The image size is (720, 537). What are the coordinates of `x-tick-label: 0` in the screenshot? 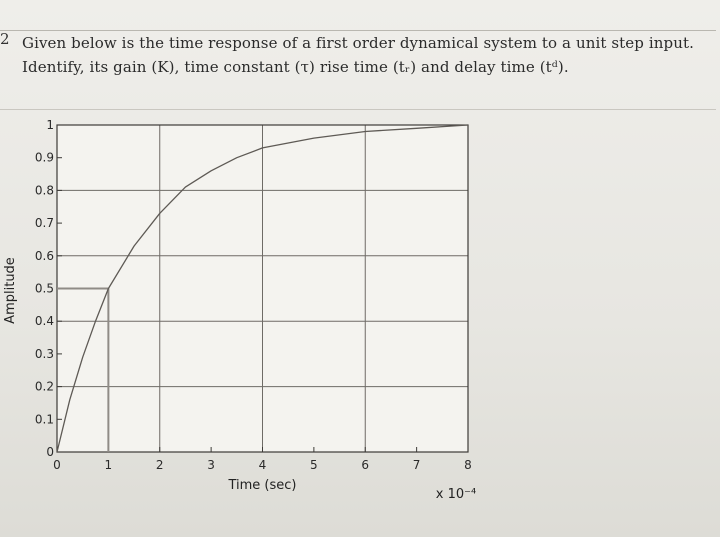 It's located at (57, 465).